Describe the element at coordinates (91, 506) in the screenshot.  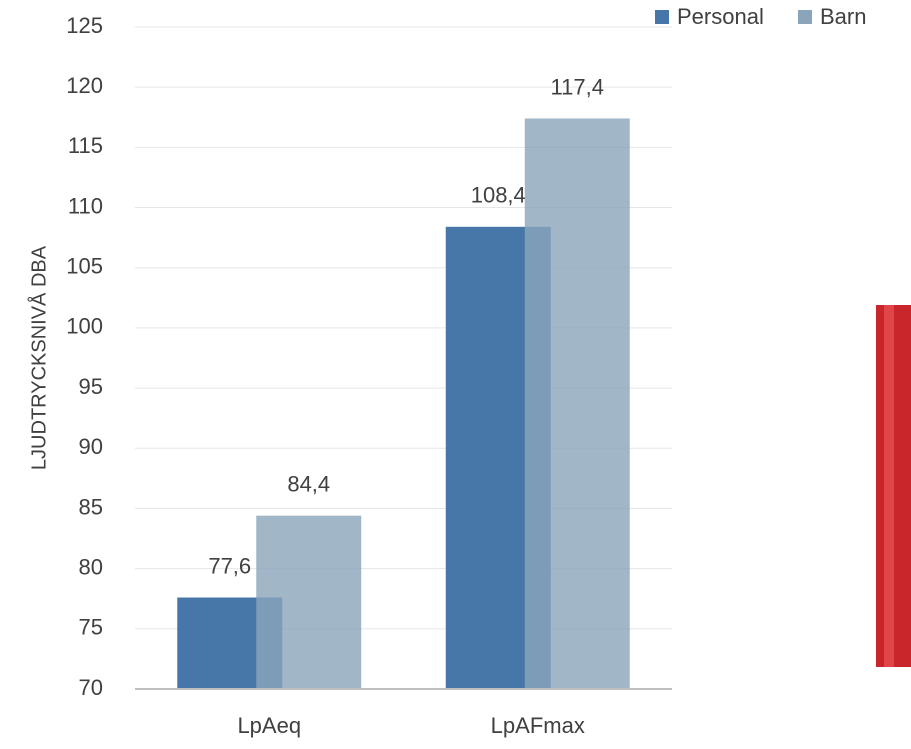
I see `y-tick-label: 85` at that location.